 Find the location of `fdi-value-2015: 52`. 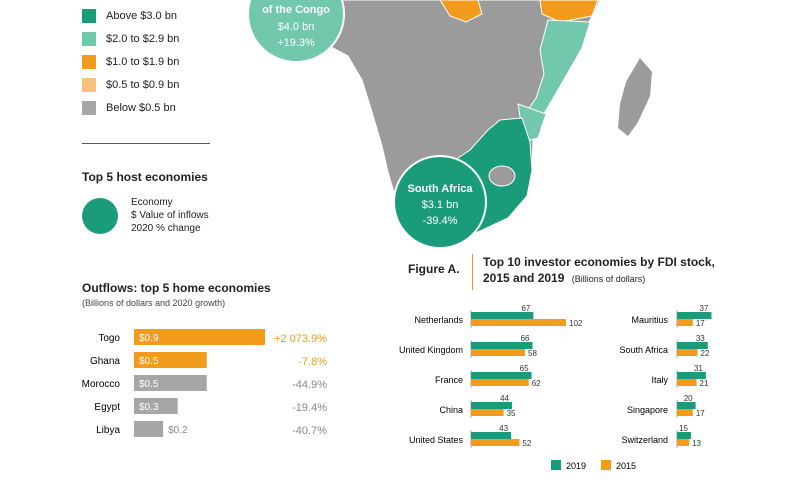

fdi-value-2015: 52 is located at coordinates (526, 443).